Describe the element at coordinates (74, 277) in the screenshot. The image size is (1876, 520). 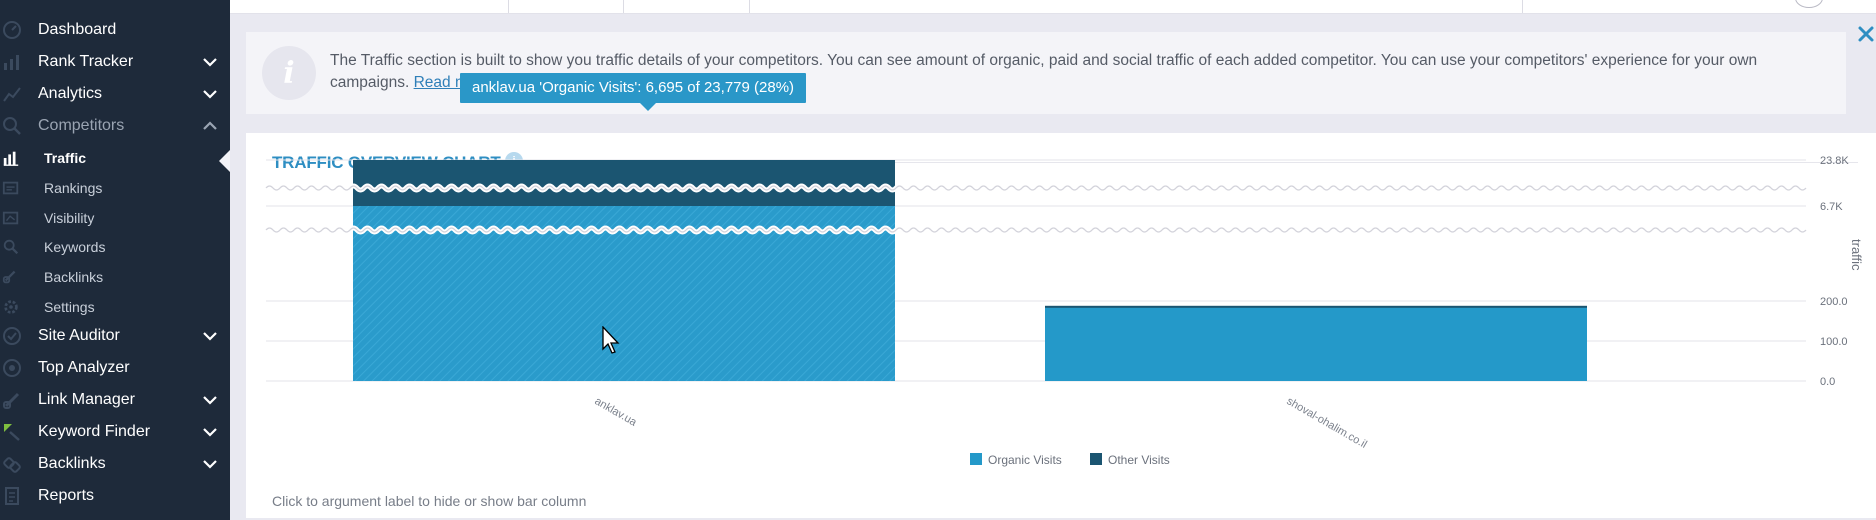
I see `sidebar-subitem-label: Backlinks` at that location.